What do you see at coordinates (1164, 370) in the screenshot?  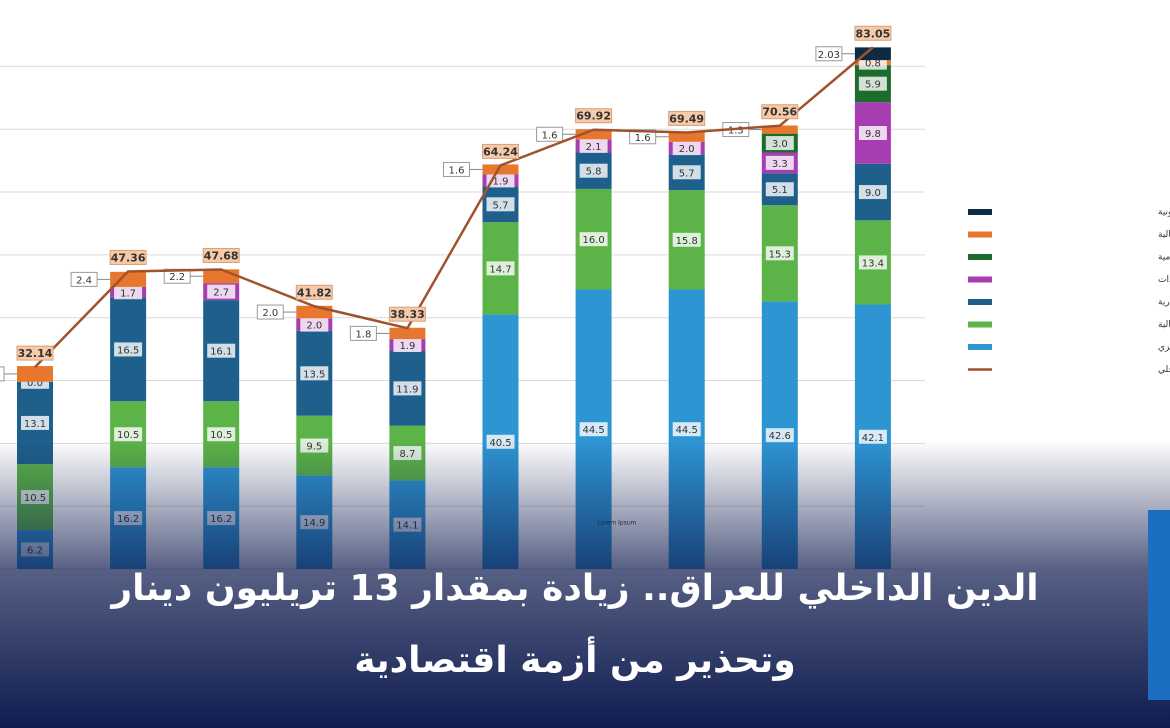 I see `legend-label: اجمالي الدين الداخلي` at bounding box center [1164, 370].